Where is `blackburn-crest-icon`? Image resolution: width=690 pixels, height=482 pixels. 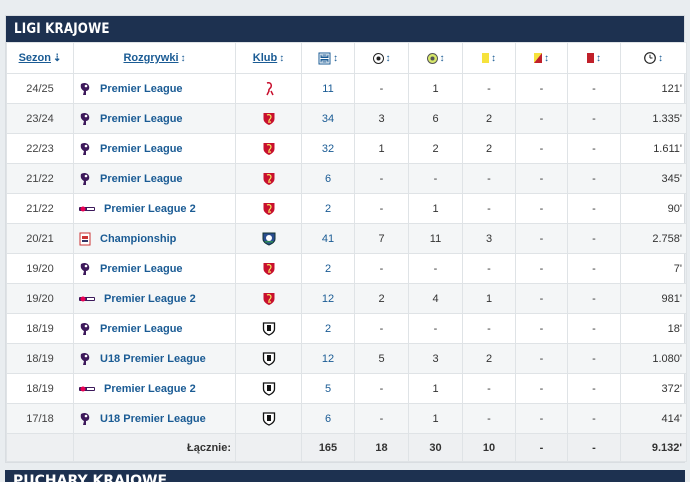 blackburn-crest-icon is located at coordinates (269, 239).